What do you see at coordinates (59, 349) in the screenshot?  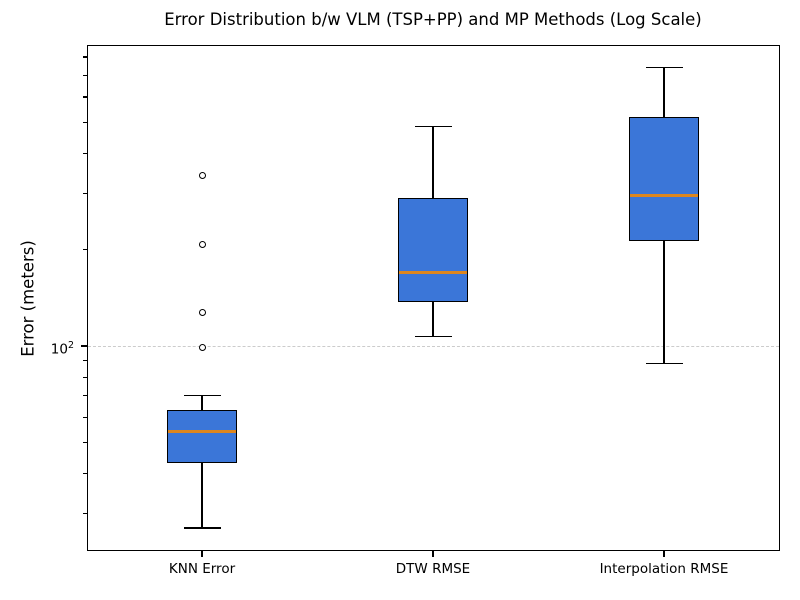 I see `y-tick-label-base: 10` at bounding box center [59, 349].